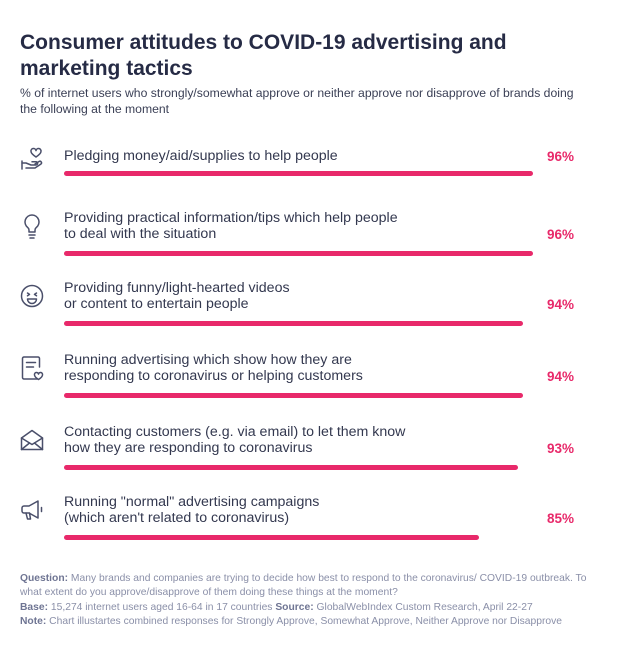 The image size is (618, 650). I want to click on question-label: Question:, so click(44, 578).